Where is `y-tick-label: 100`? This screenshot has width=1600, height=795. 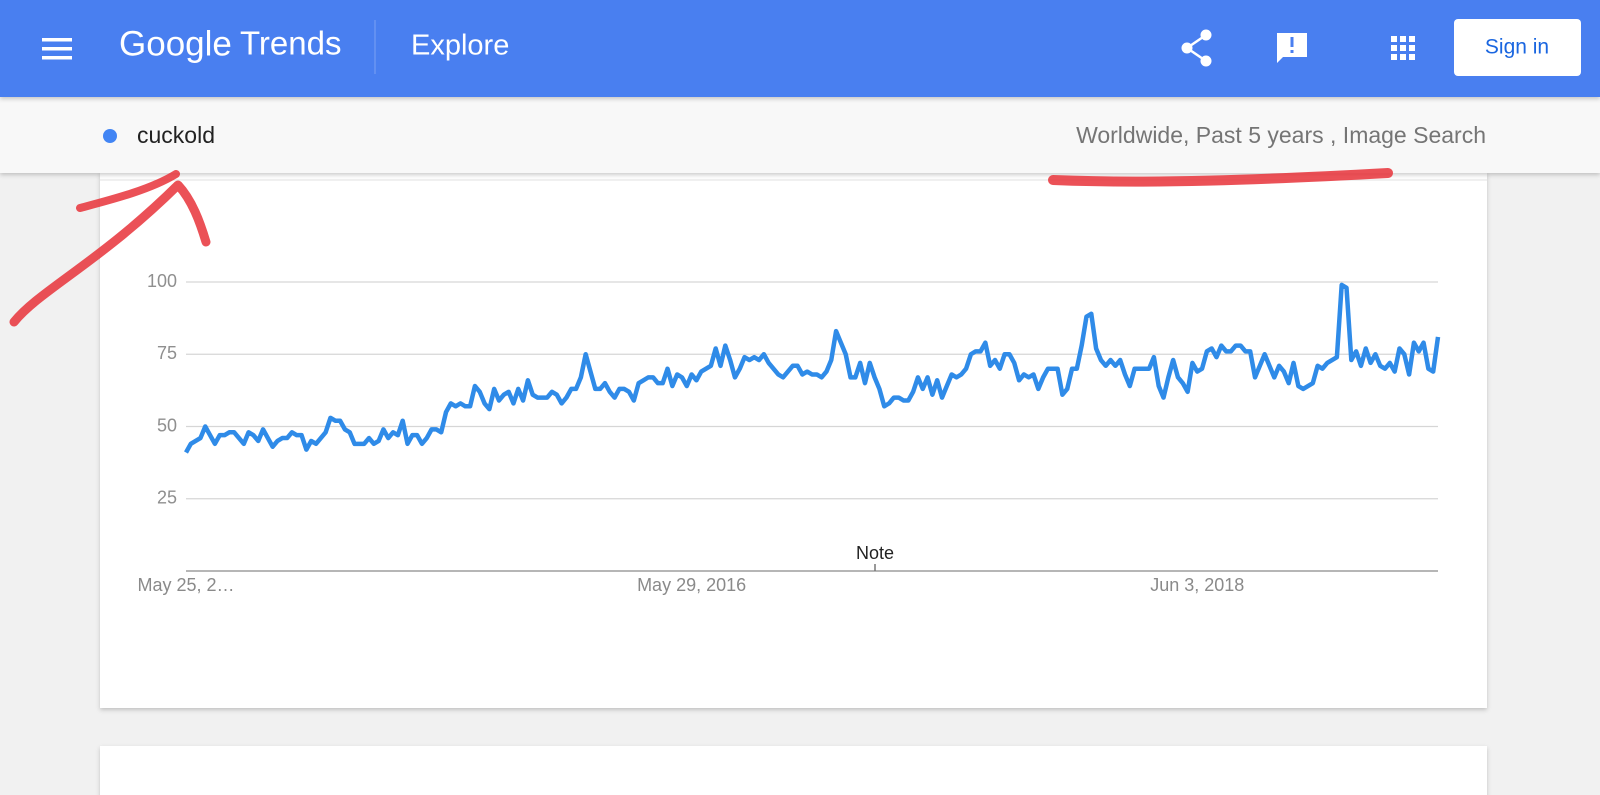
y-tick-label: 100 is located at coordinates (162, 281).